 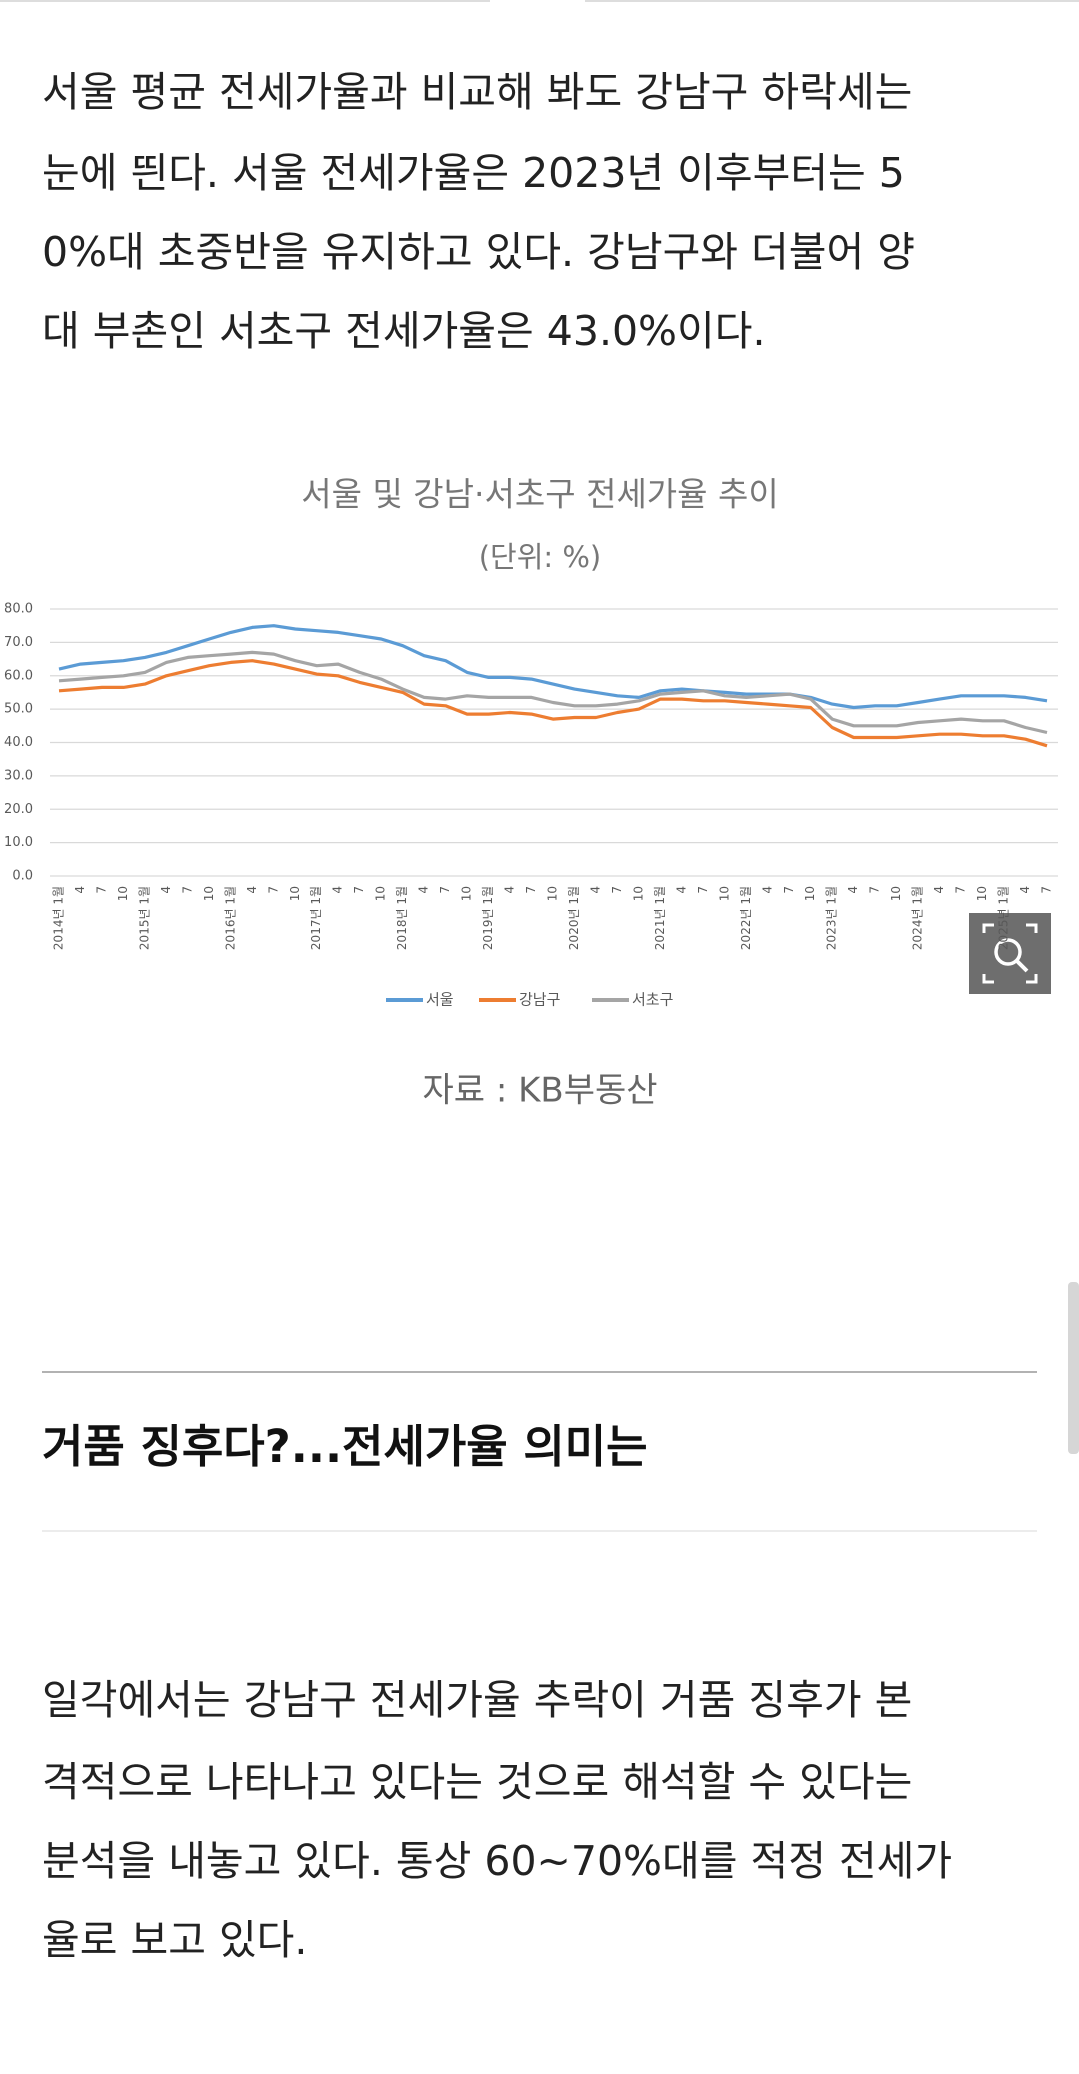 What do you see at coordinates (574, 918) in the screenshot?
I see `x-tick-label: 2020년 1월` at bounding box center [574, 918].